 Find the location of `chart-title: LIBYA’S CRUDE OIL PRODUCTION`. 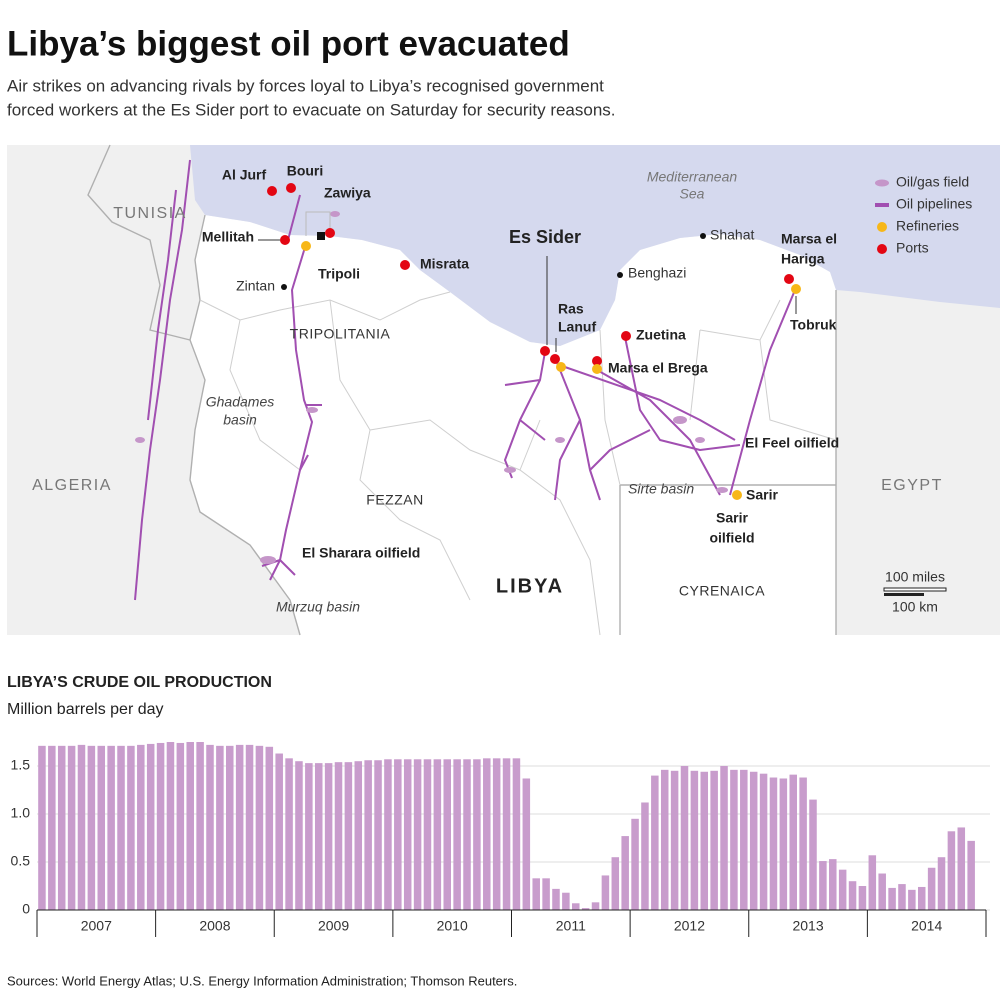

chart-title: LIBYA’S CRUDE OIL PRODUCTION is located at coordinates (139, 682).